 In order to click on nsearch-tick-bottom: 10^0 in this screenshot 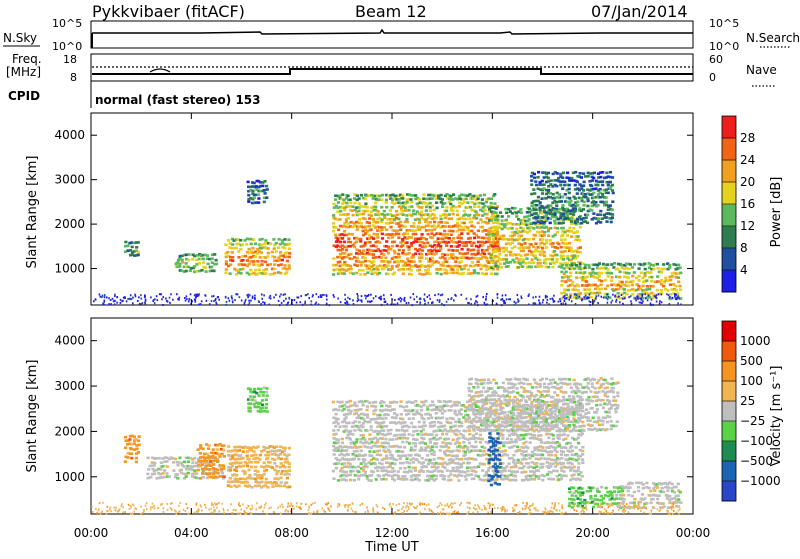, I will do `click(724, 46)`.